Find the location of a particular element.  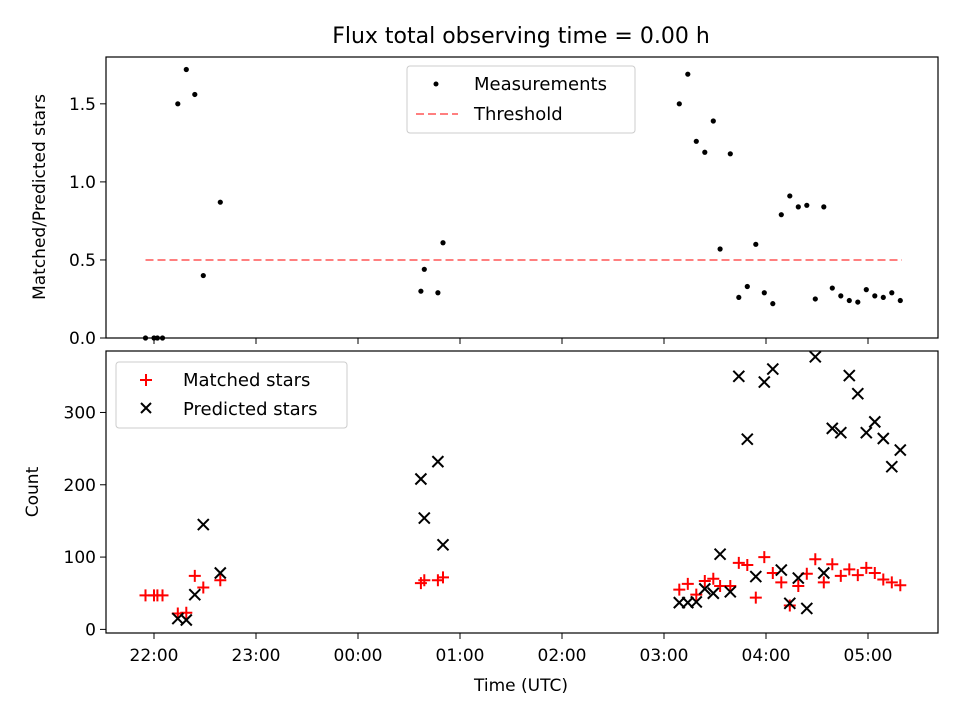

top-y-tick-label: 0.0 is located at coordinates (82, 339).